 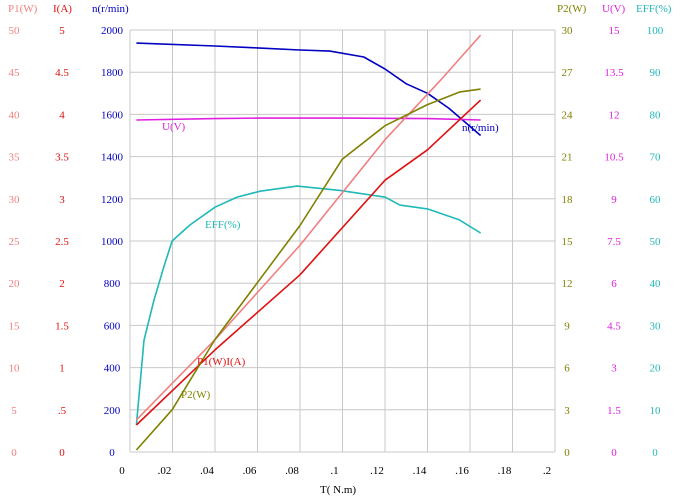 What do you see at coordinates (656, 115) in the screenshot?
I see `y-tick-label-eff: 80` at bounding box center [656, 115].